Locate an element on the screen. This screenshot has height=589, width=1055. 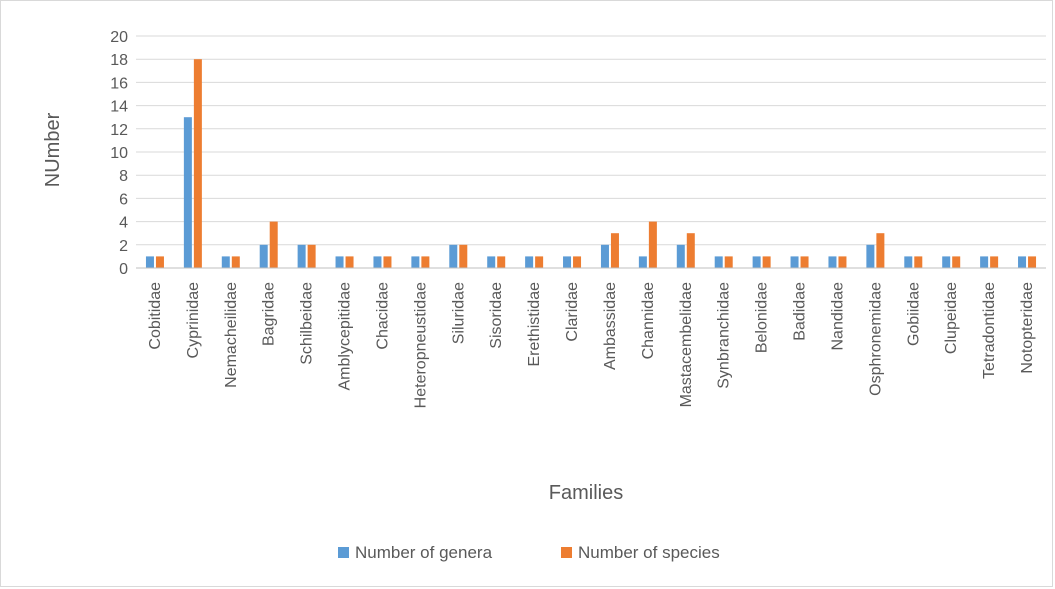
x-tick-label: Synbranchidae is located at coordinates (724, 335).